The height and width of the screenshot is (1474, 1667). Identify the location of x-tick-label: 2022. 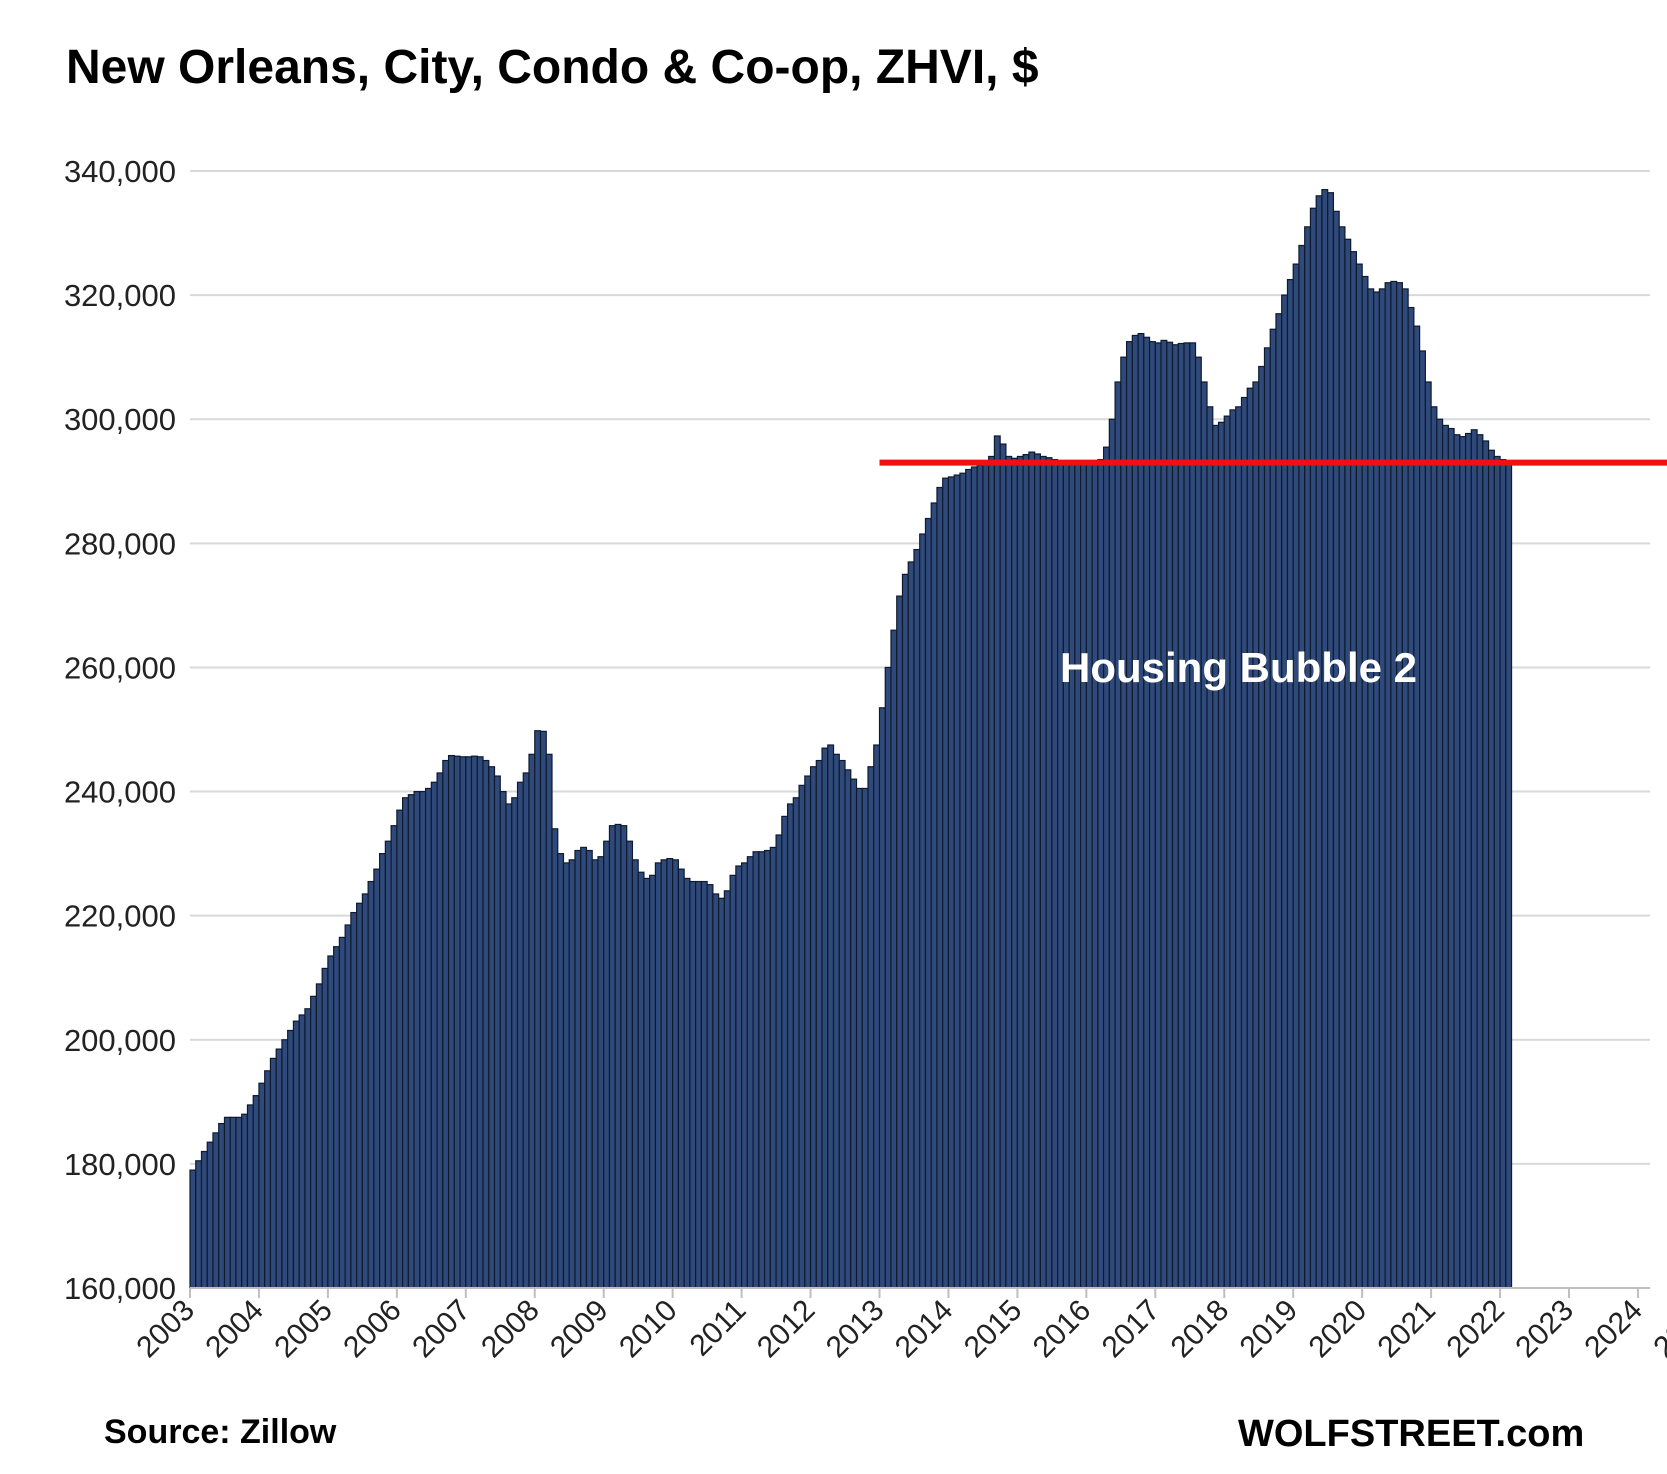
(1475, 1329).